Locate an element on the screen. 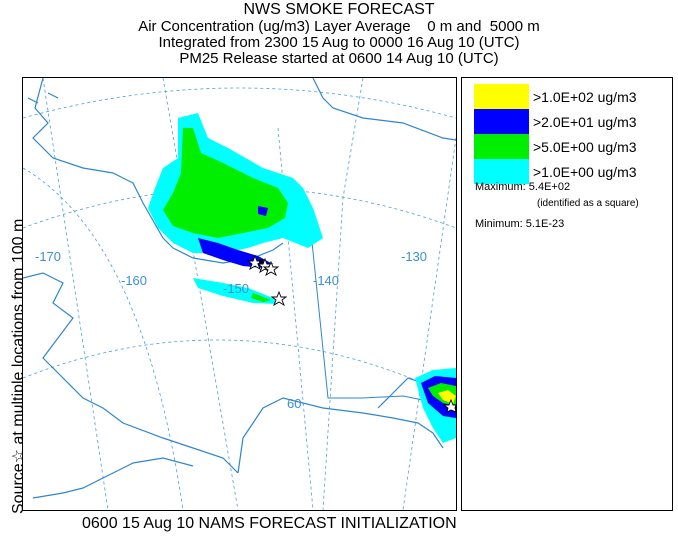  legend-swatch-yellow is located at coordinates (501, 96).